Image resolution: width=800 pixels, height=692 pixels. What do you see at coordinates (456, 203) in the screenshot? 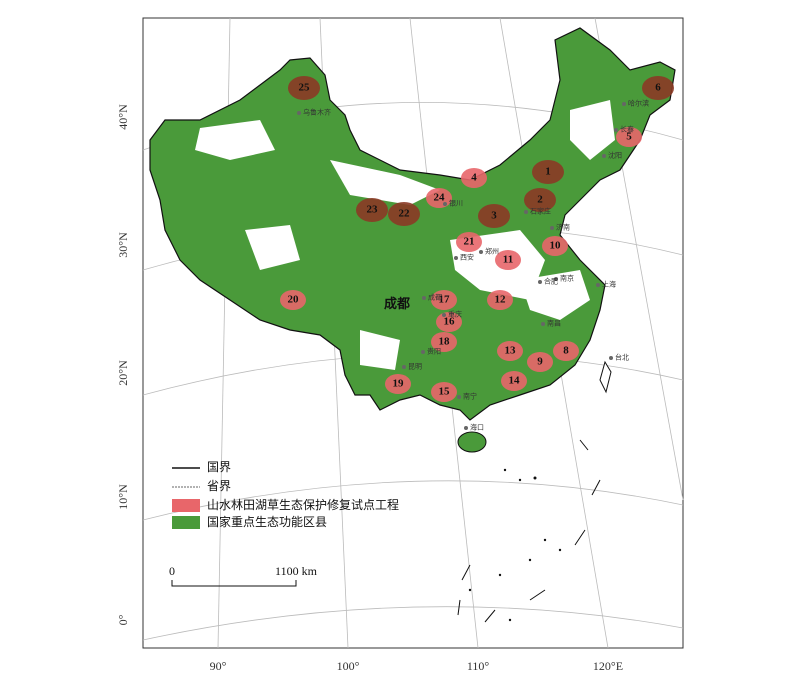
I see `city-label: 银川` at bounding box center [456, 203].